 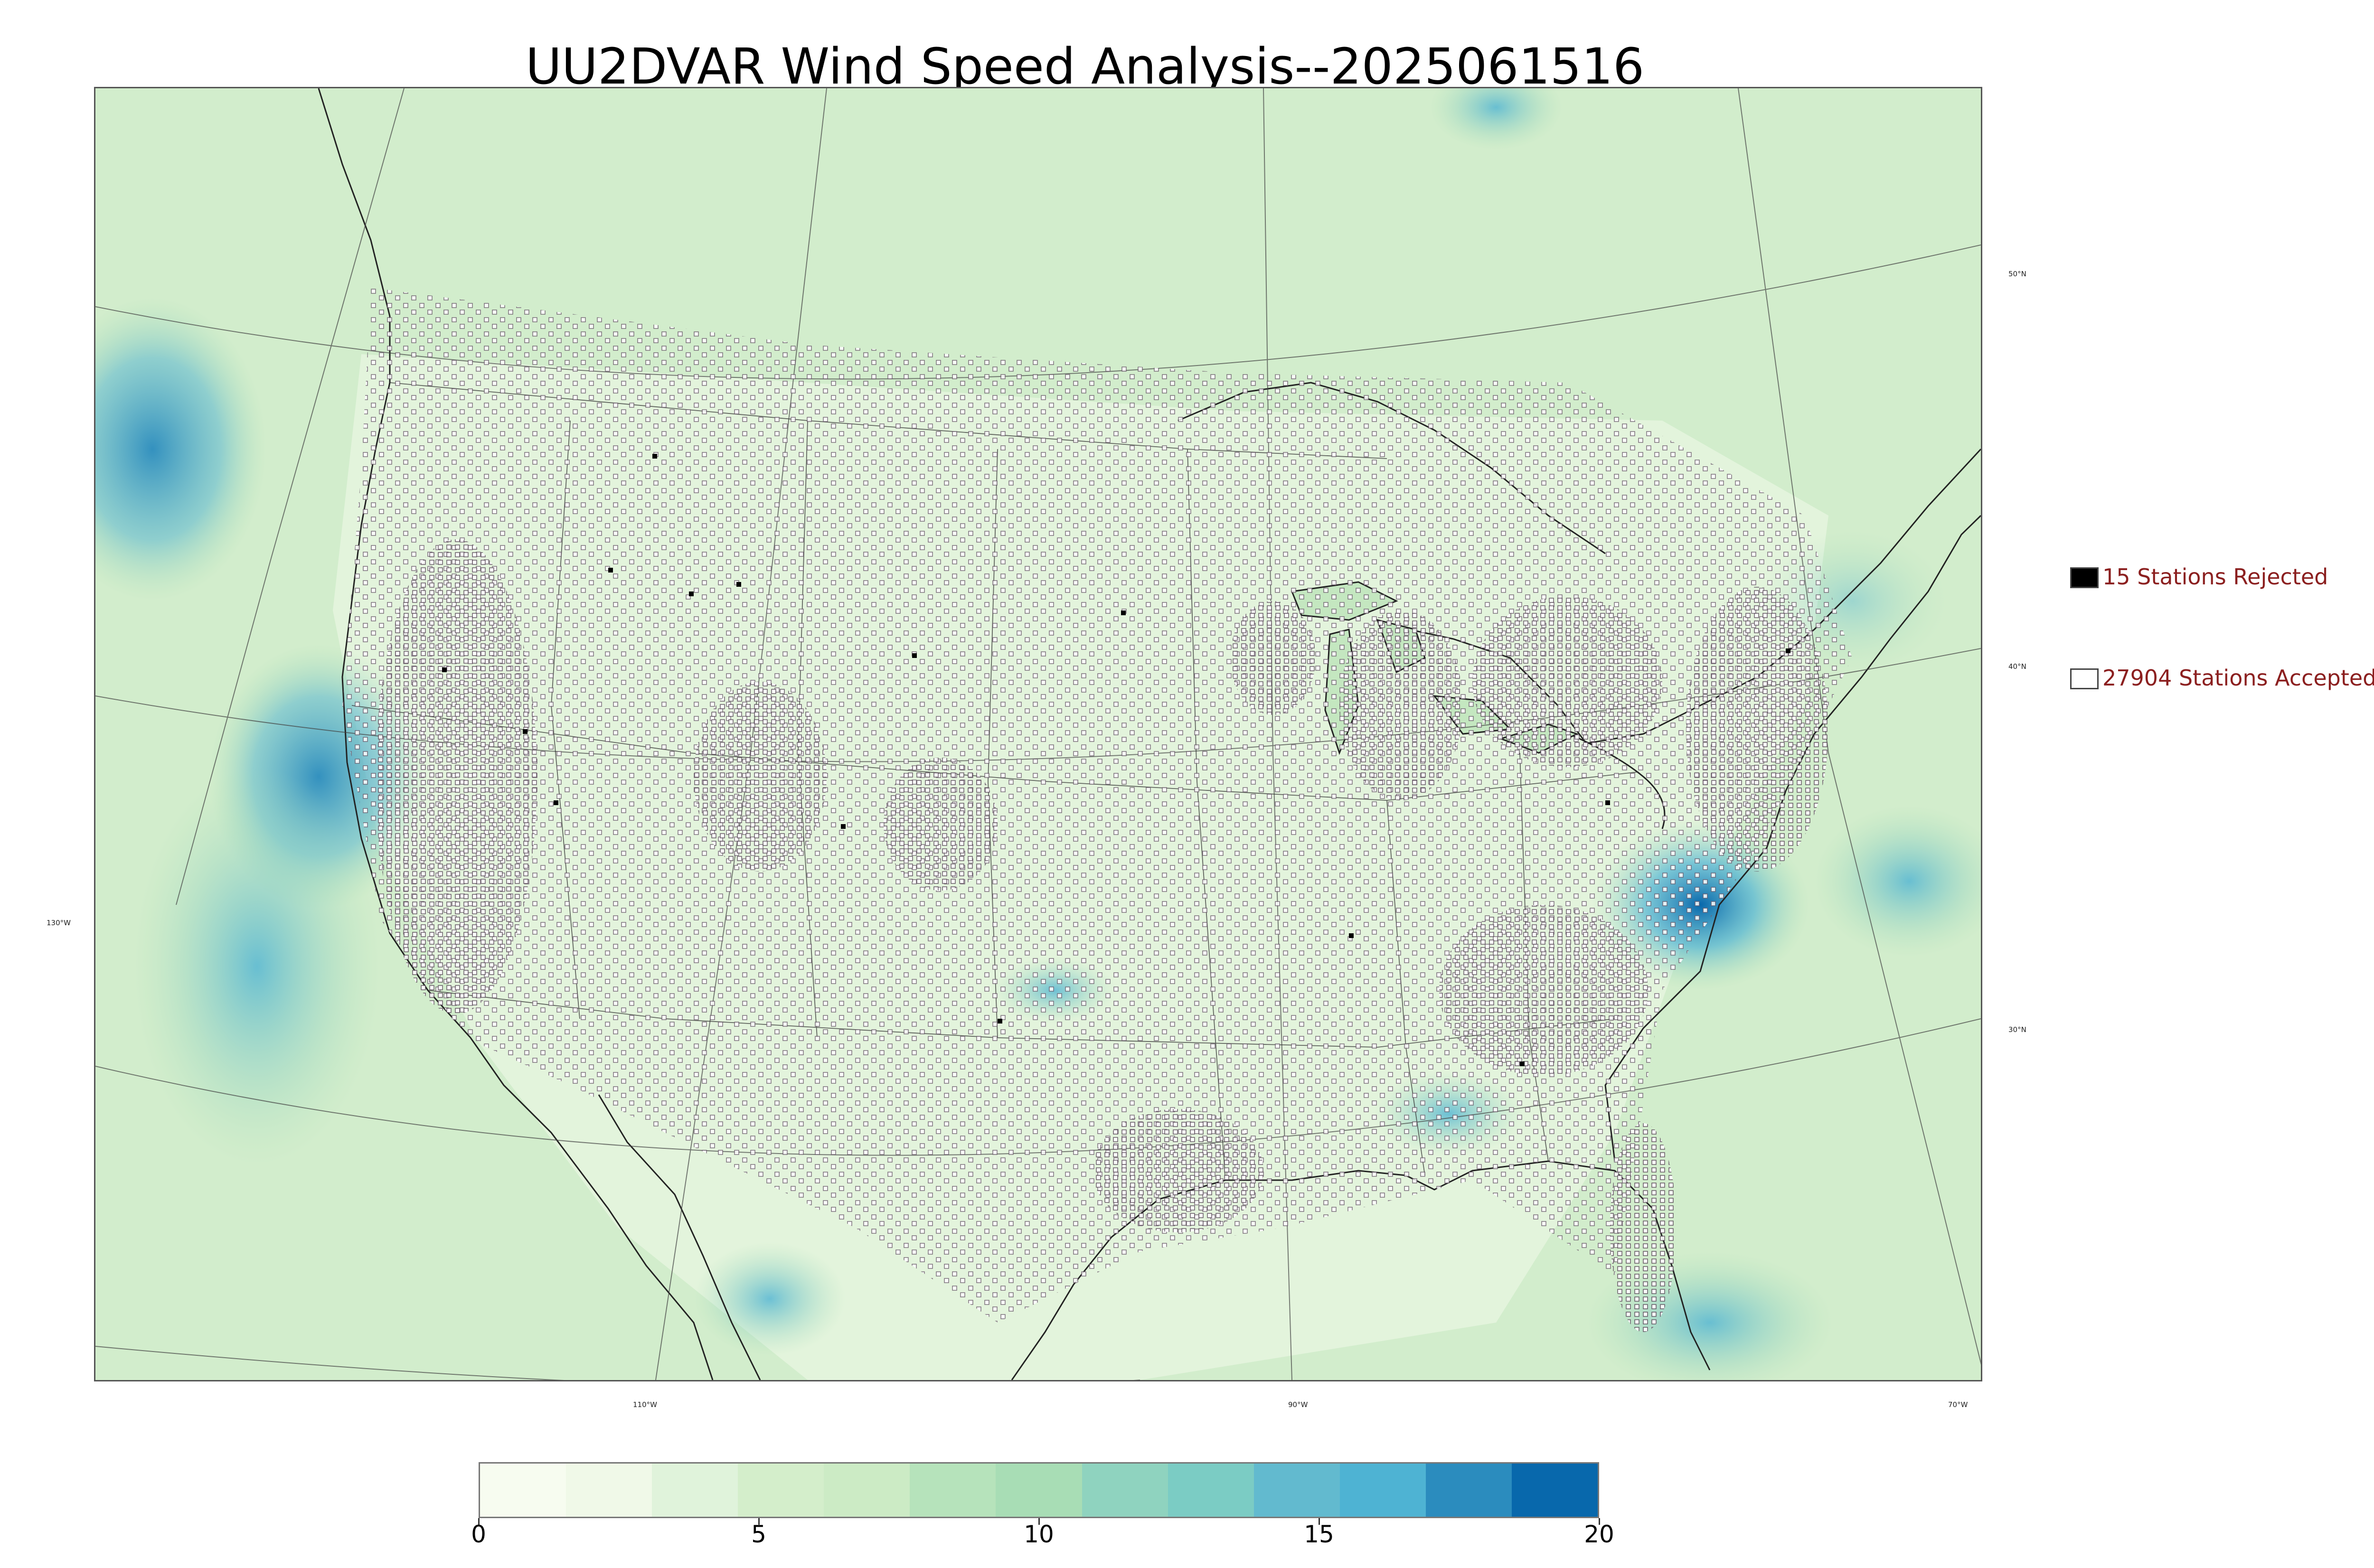 What do you see at coordinates (59, 923) in the screenshot?
I see `lon-label-130w: 130°W` at bounding box center [59, 923].